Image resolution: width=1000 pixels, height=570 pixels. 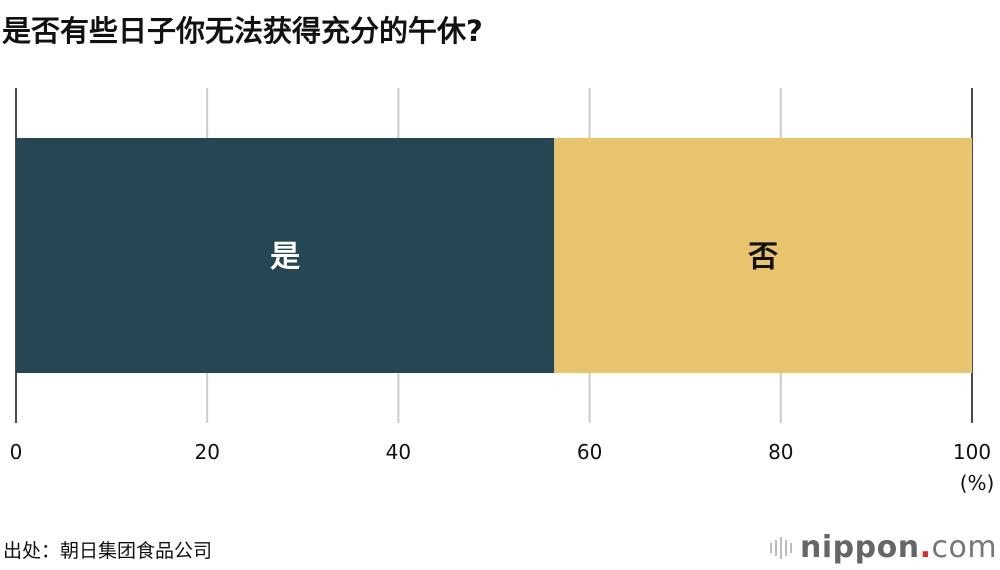 I want to click on bar-label: 是, so click(x=285, y=257).